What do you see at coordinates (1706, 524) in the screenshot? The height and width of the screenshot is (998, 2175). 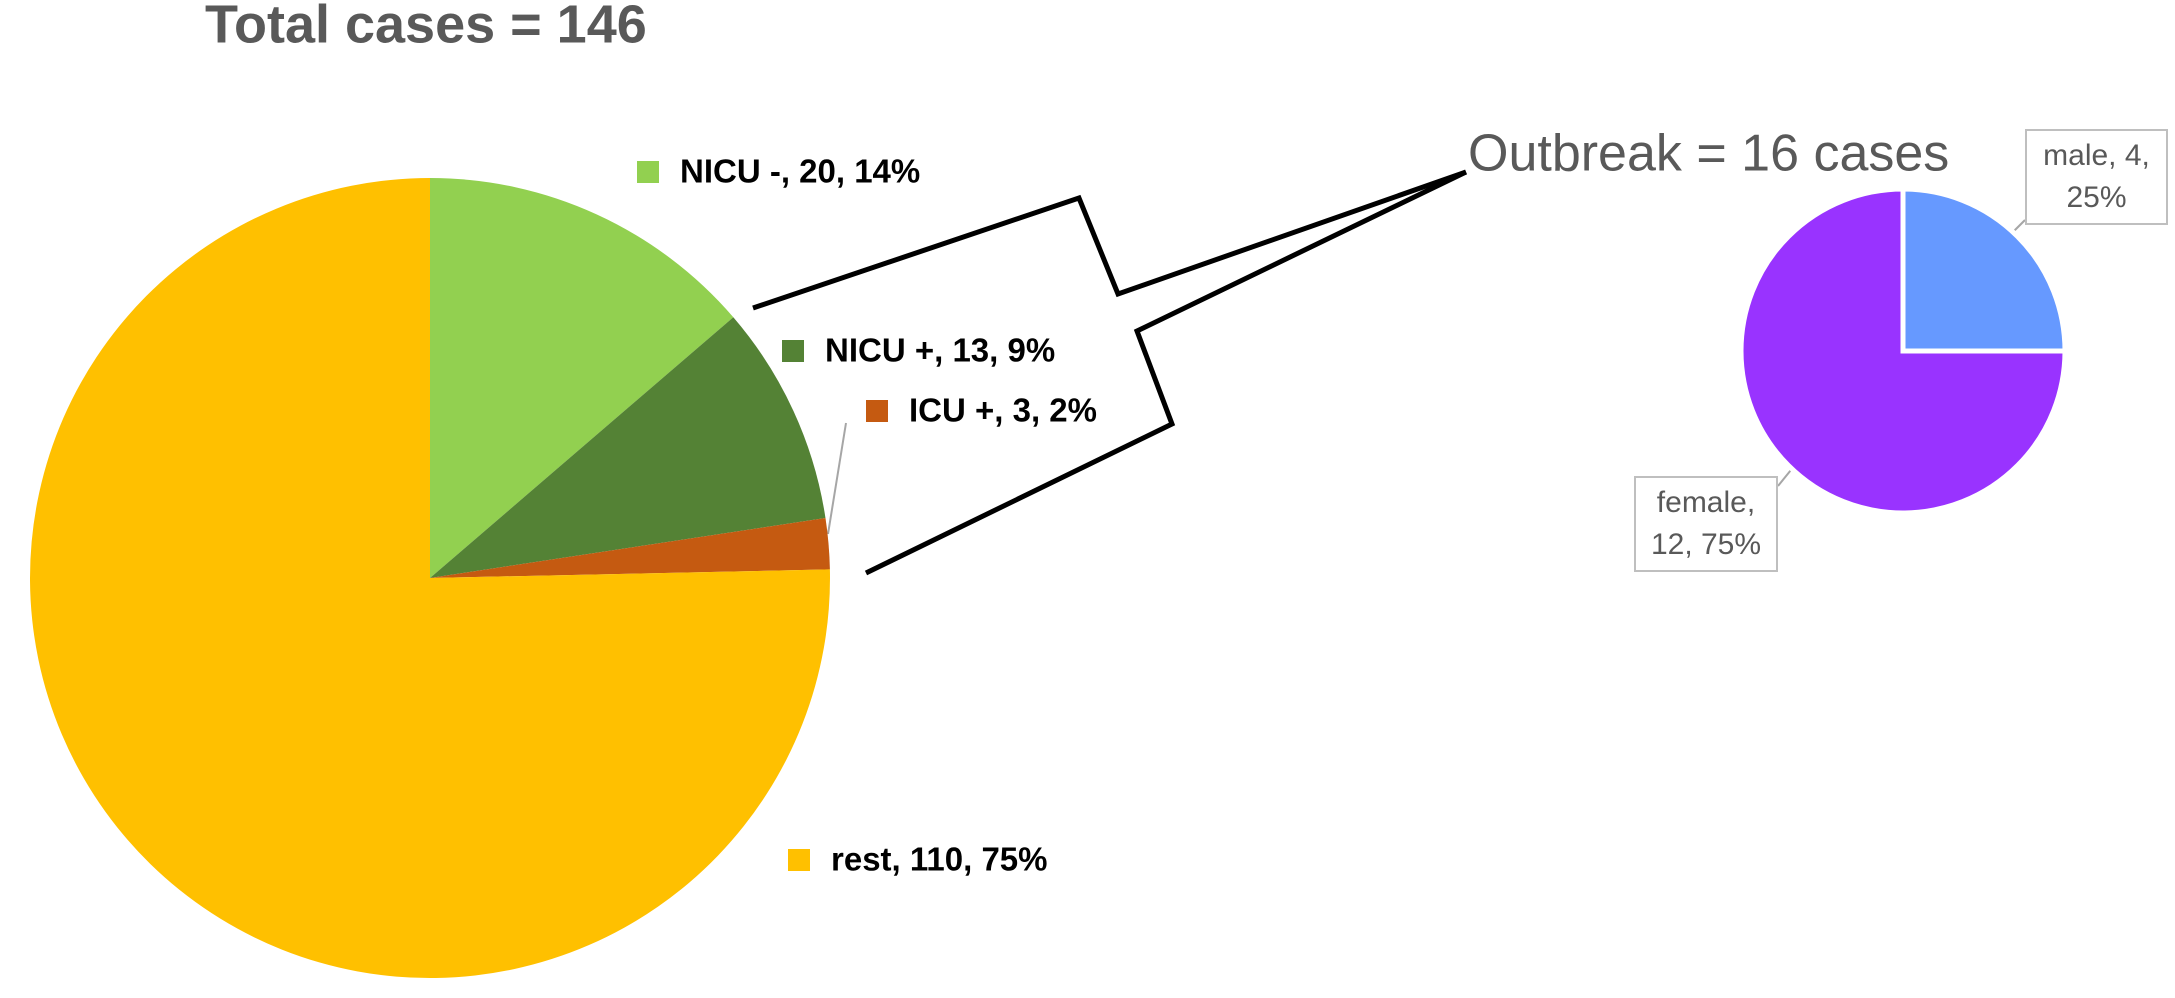 I see `data-label: female, 12, 75%` at bounding box center [1706, 524].